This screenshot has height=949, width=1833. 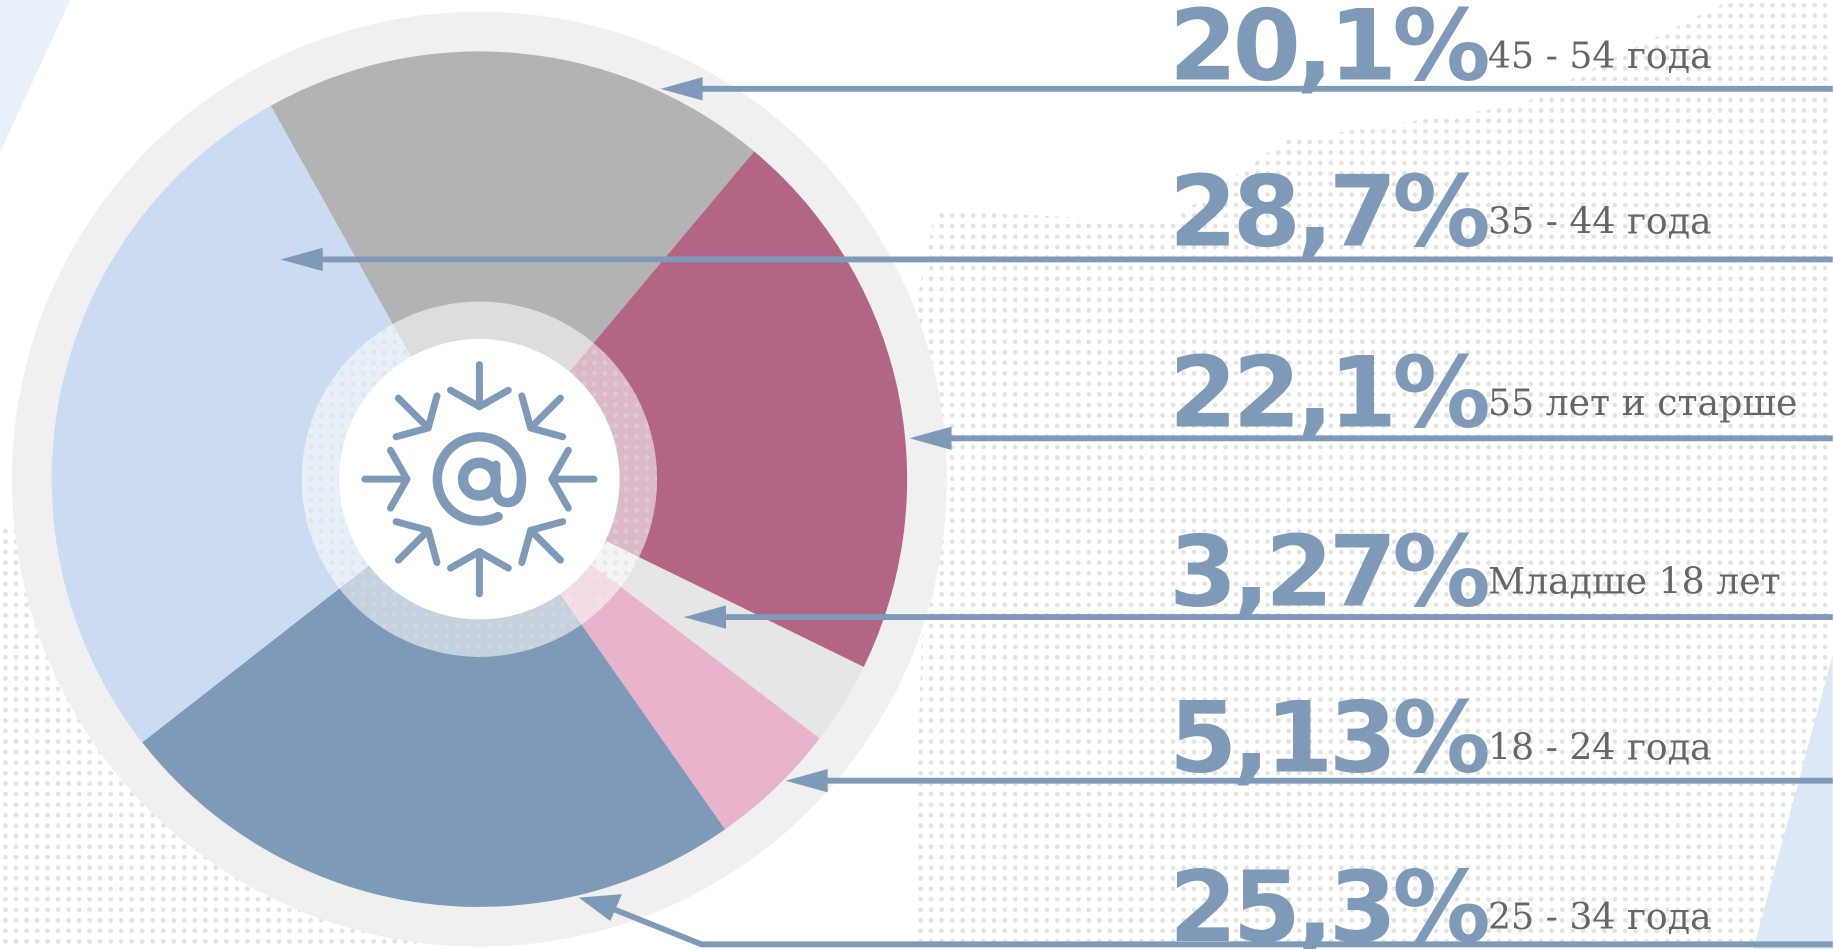 What do you see at coordinates (1328, 900) in the screenshot?
I see `percent-label: 25,3%` at bounding box center [1328, 900].